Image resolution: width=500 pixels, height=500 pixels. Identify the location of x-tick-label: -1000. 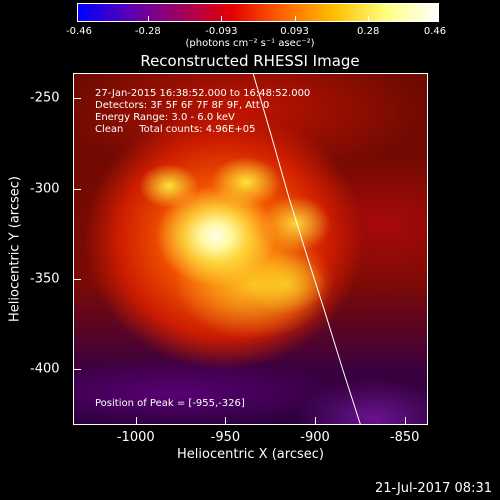
(135, 437).